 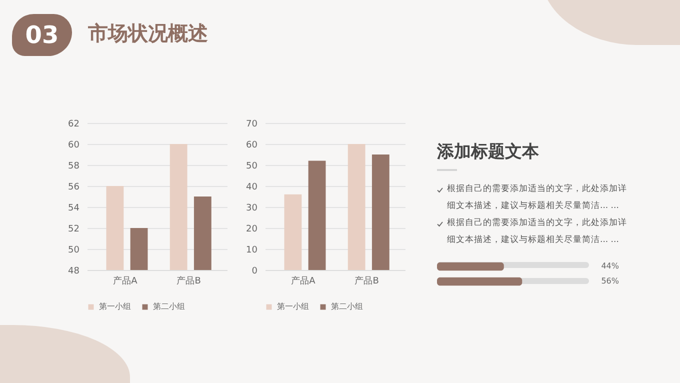 I want to click on text: 添加标题文本, so click(x=488, y=152).